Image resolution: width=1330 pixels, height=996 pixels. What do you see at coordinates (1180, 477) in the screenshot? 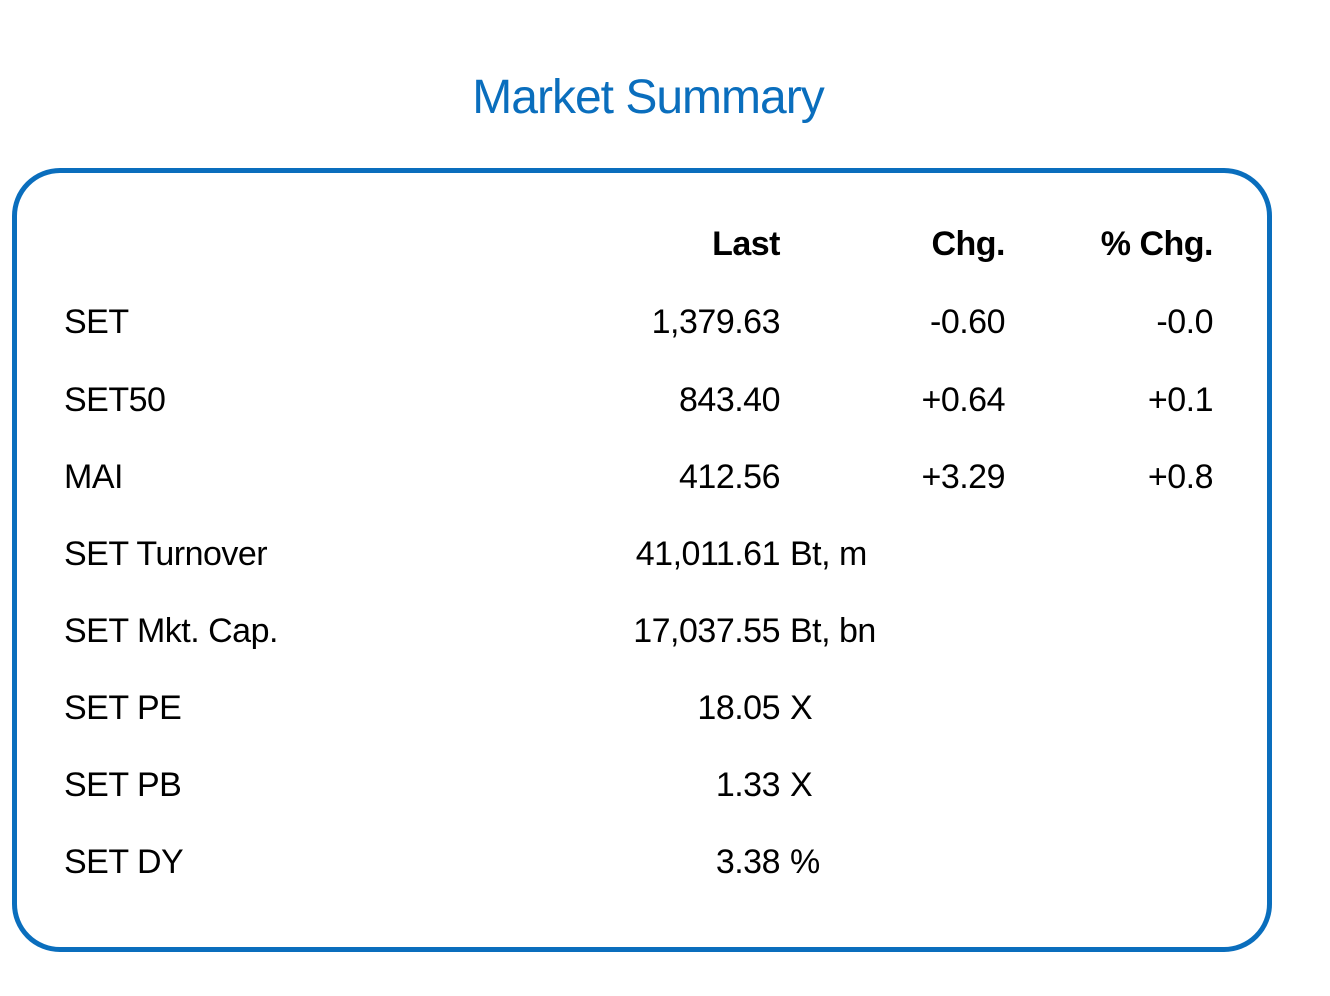
I see `pct-chg-value: +0.8` at bounding box center [1180, 477].